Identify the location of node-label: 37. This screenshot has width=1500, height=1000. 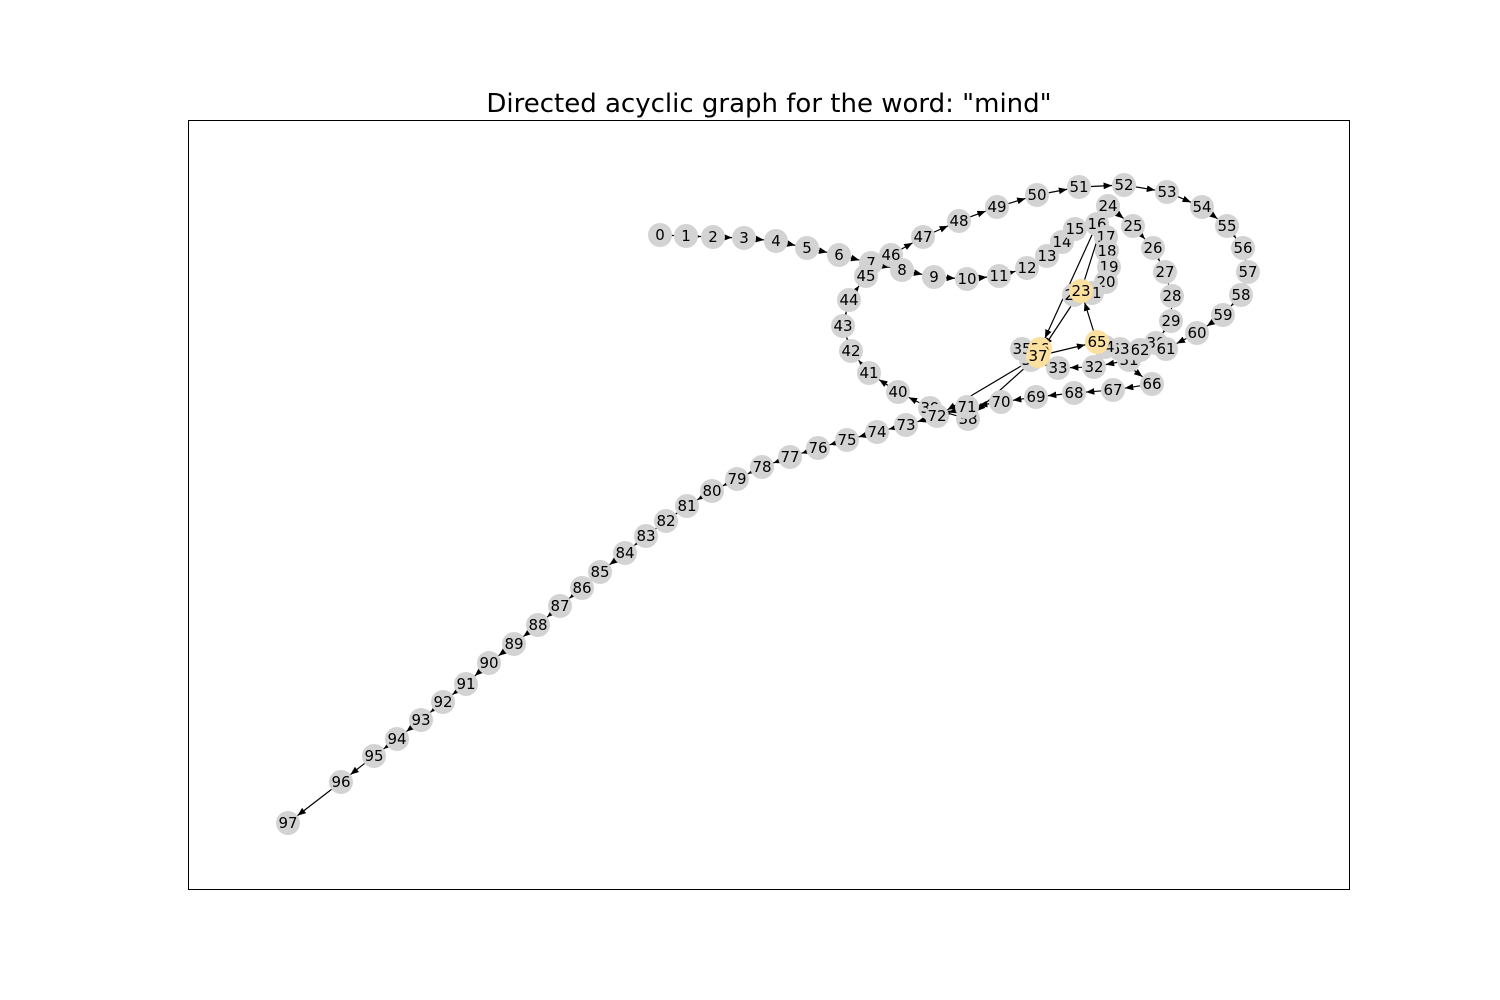
(1037, 356).